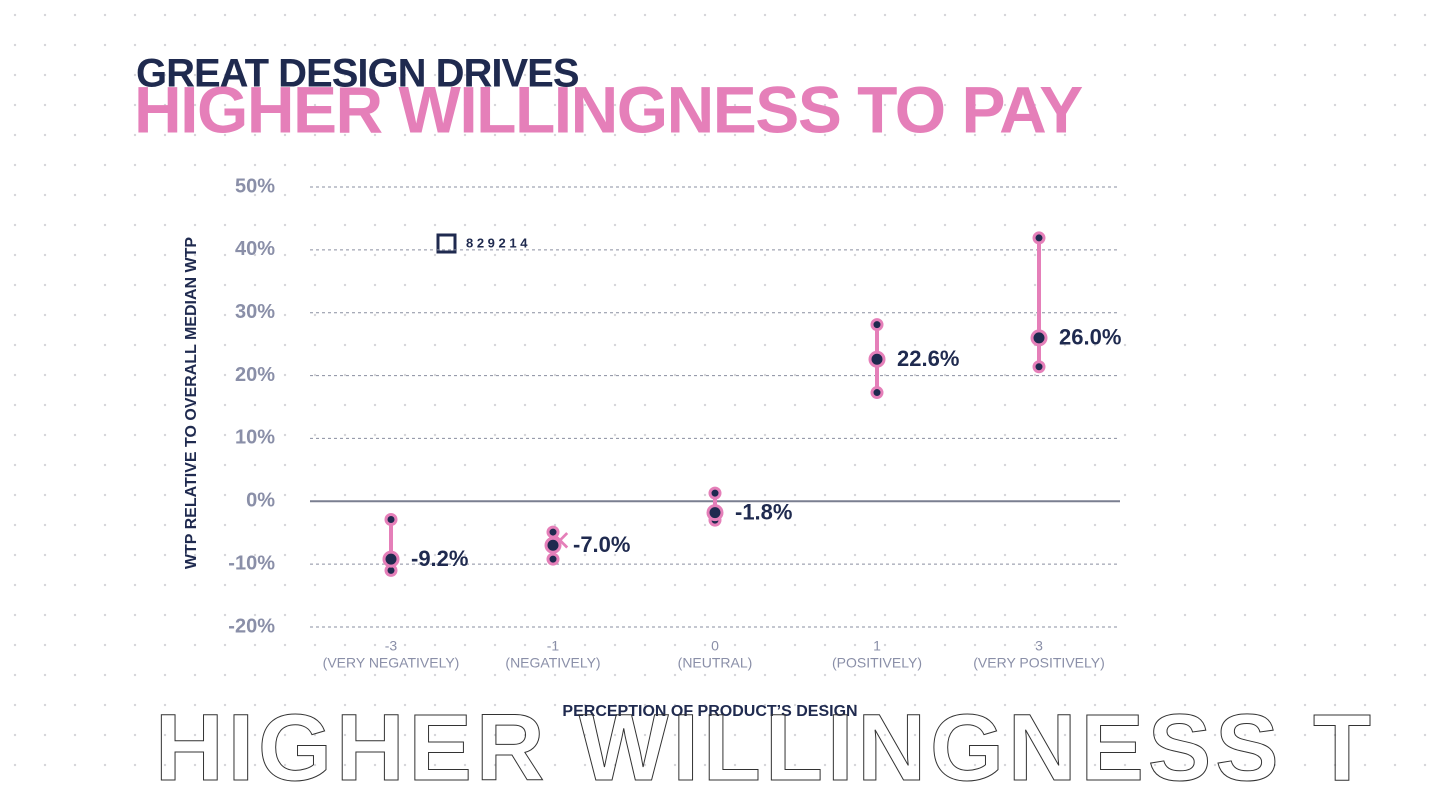 The height and width of the screenshot is (790, 1430). Describe the element at coordinates (255, 312) in the screenshot. I see `y-tick-label: 30%` at that location.